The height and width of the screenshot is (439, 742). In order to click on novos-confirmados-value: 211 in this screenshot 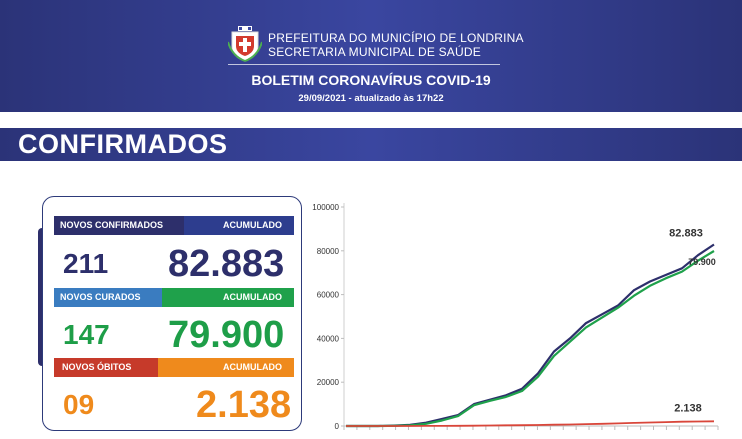, I will do `click(86, 263)`.